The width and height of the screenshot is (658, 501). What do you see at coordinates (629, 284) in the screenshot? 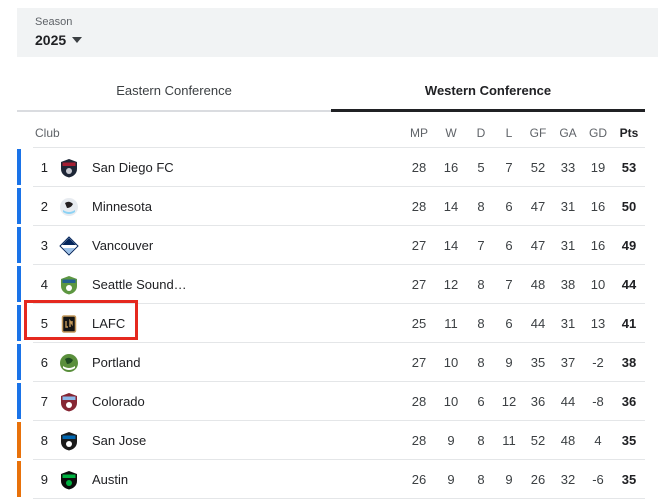
I see `stat-pts: 44` at bounding box center [629, 284].